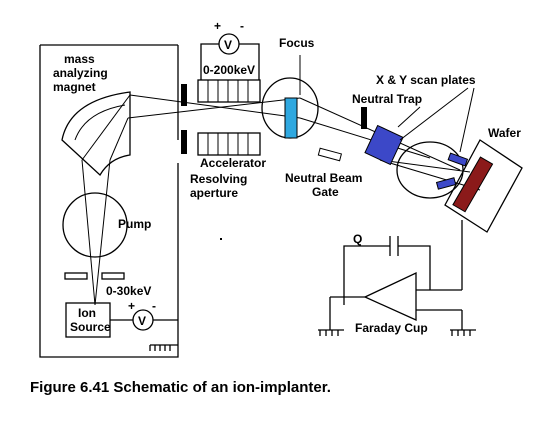  What do you see at coordinates (163, 347) in the screenshot?
I see `enclosure-ground-icon` at bounding box center [163, 347].